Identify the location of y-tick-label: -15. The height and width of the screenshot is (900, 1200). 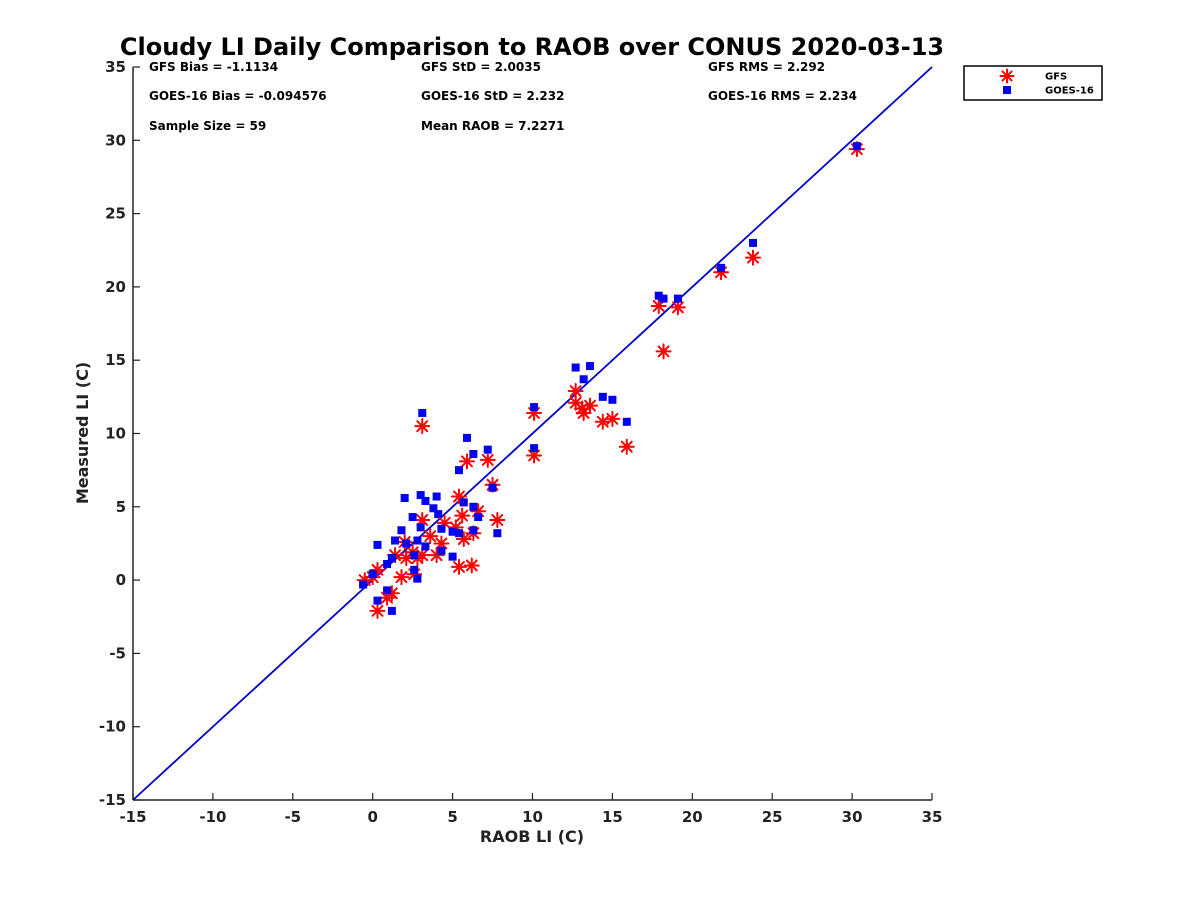
(112, 800).